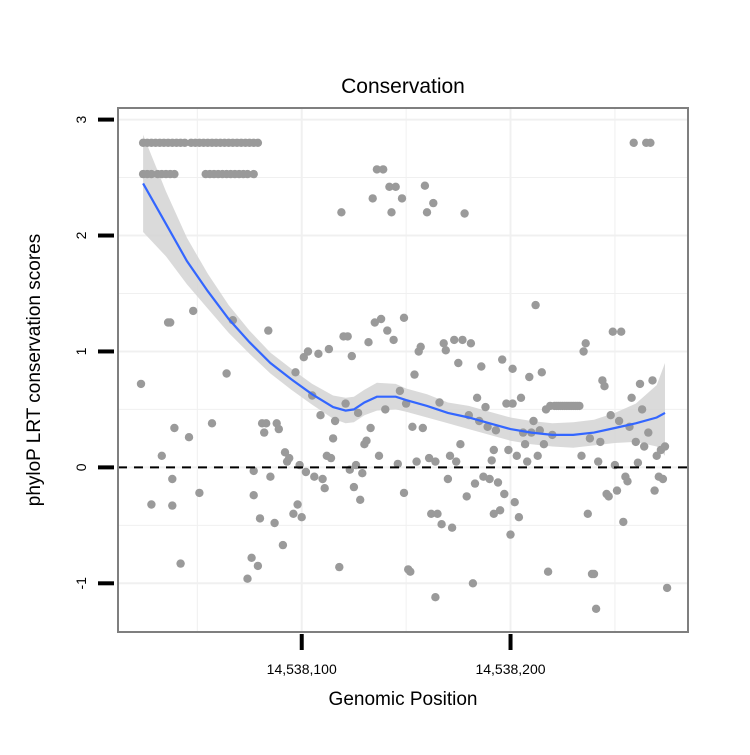 The width and height of the screenshot is (750, 755). I want to click on x-axis-title: Genomic Position, so click(403, 699).